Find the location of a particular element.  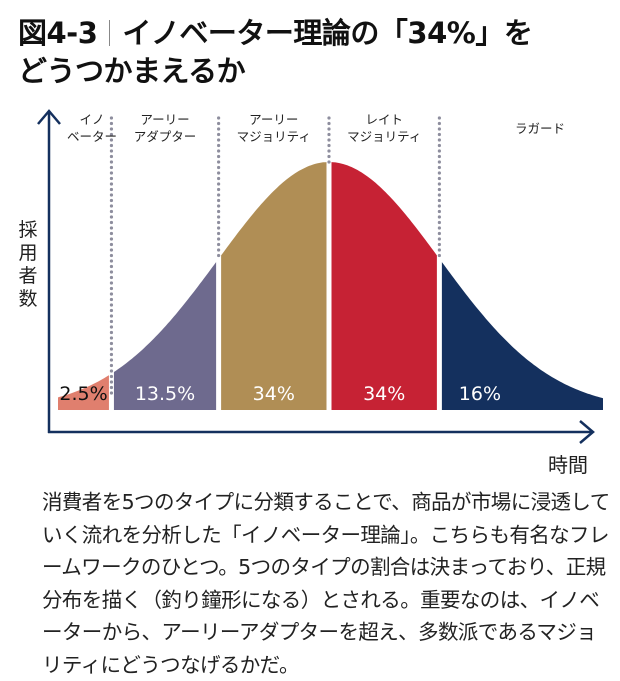

value-label-4: 34% is located at coordinates (384, 394).